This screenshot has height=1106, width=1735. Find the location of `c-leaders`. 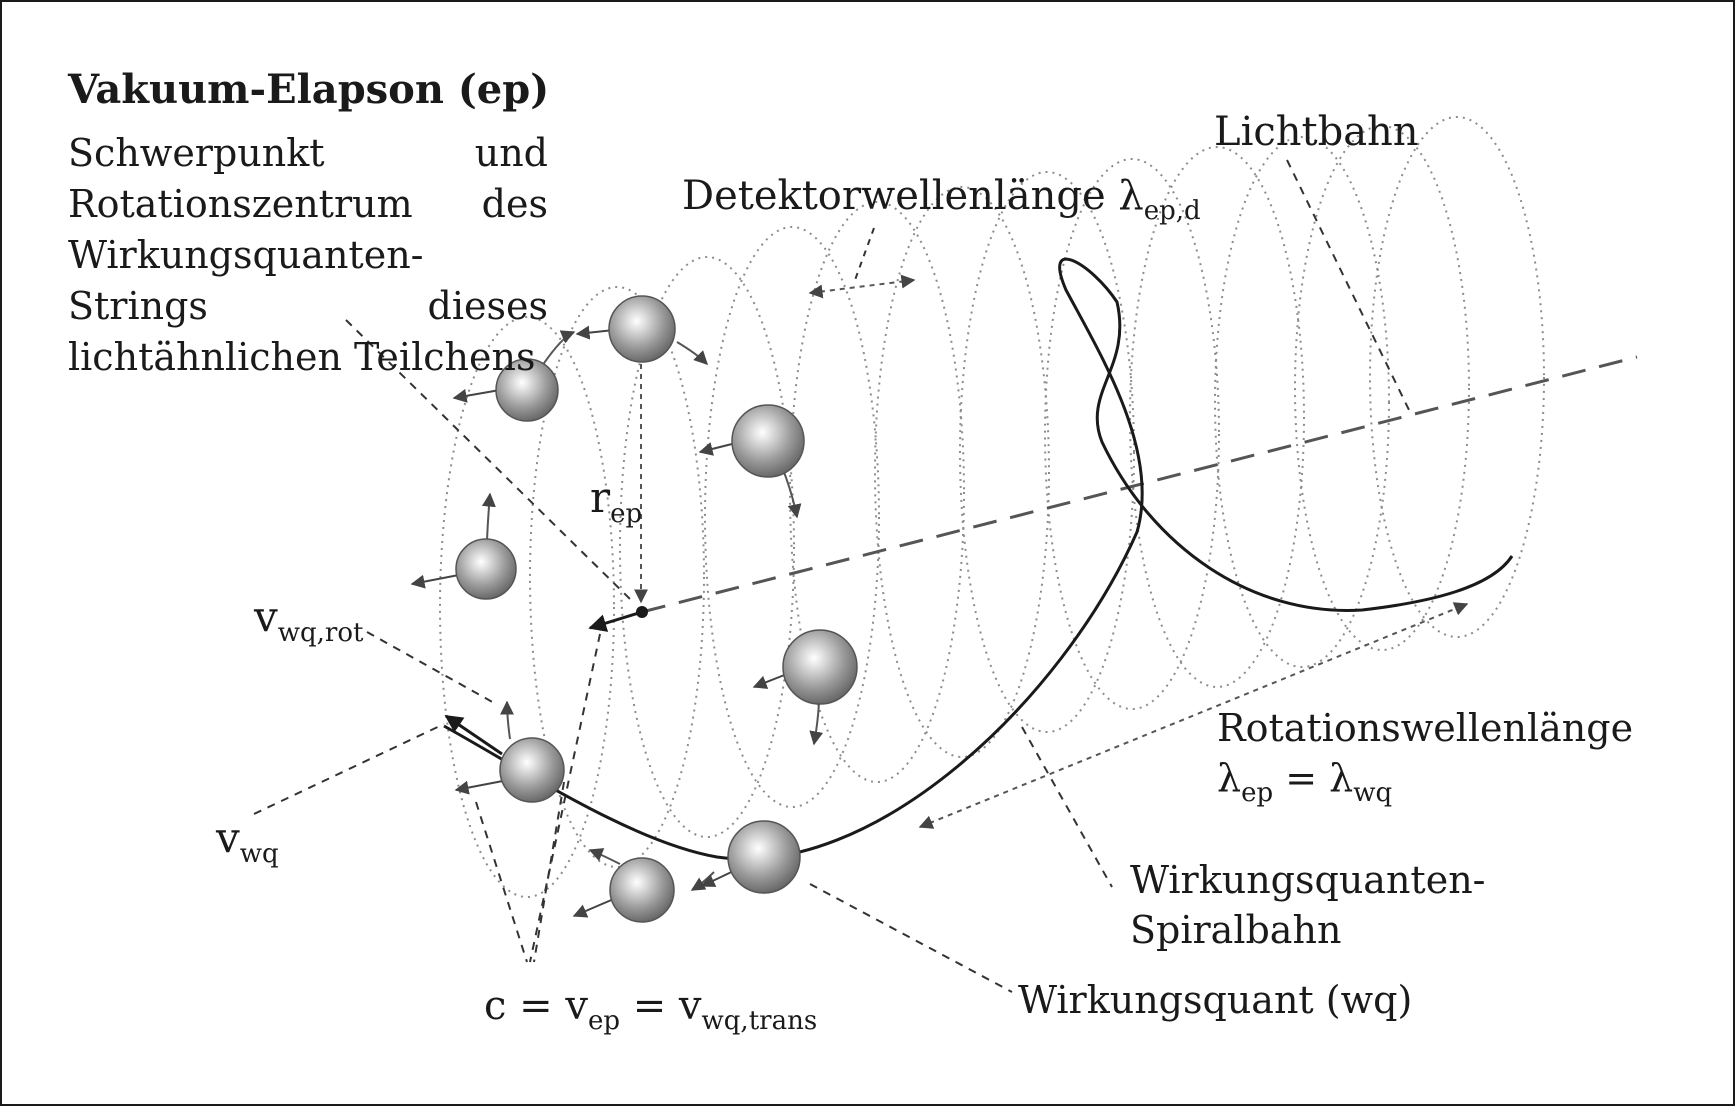

c-leaders is located at coordinates (538, 798).